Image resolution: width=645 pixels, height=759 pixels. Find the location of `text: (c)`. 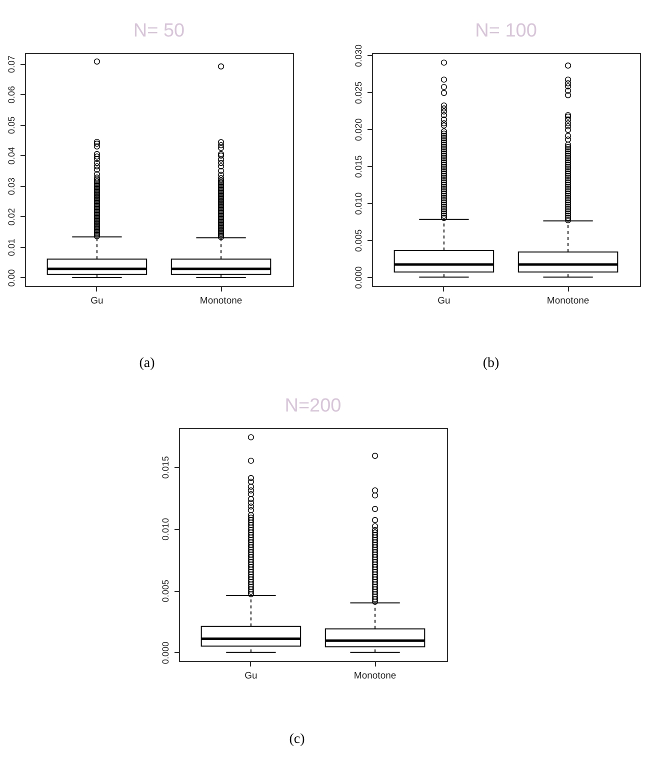

text: (c) is located at coordinates (297, 740).